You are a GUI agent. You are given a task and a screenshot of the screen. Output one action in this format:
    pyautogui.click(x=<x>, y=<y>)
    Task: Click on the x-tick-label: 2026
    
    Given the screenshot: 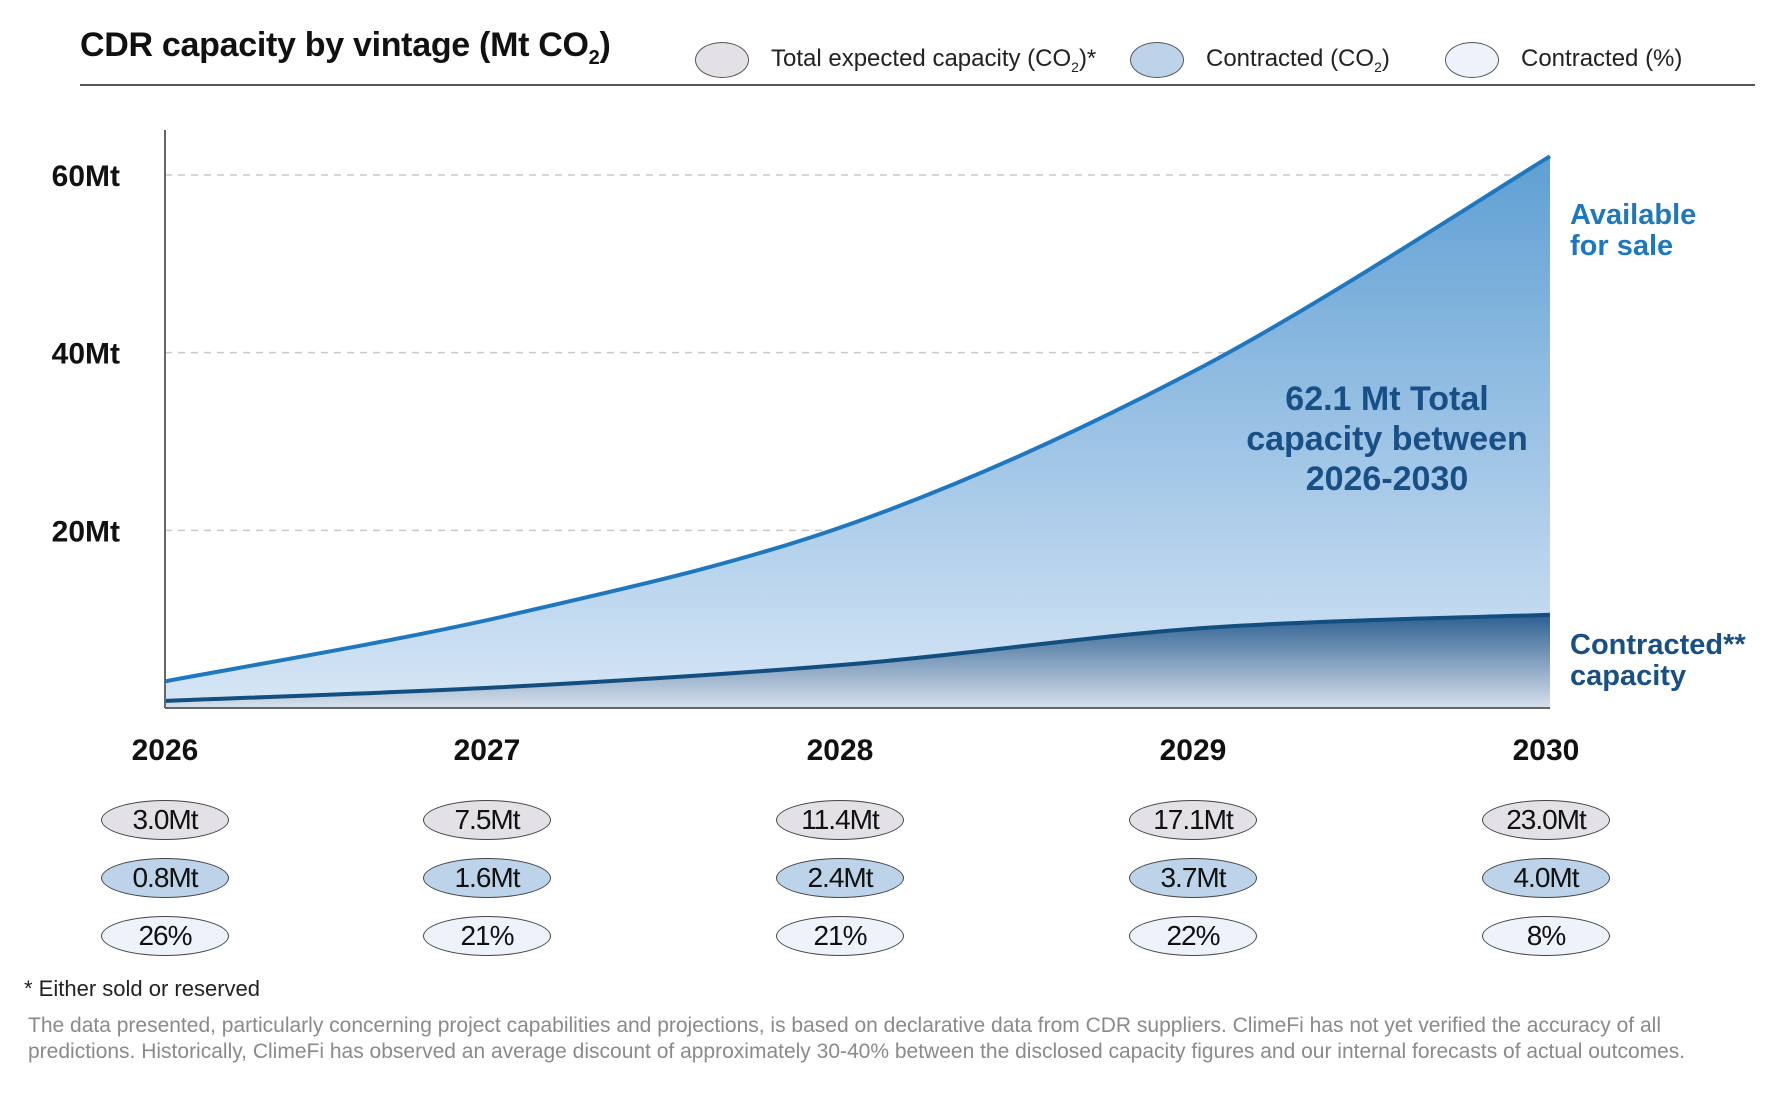 What is the action you would take?
    pyautogui.click(x=165, y=750)
    